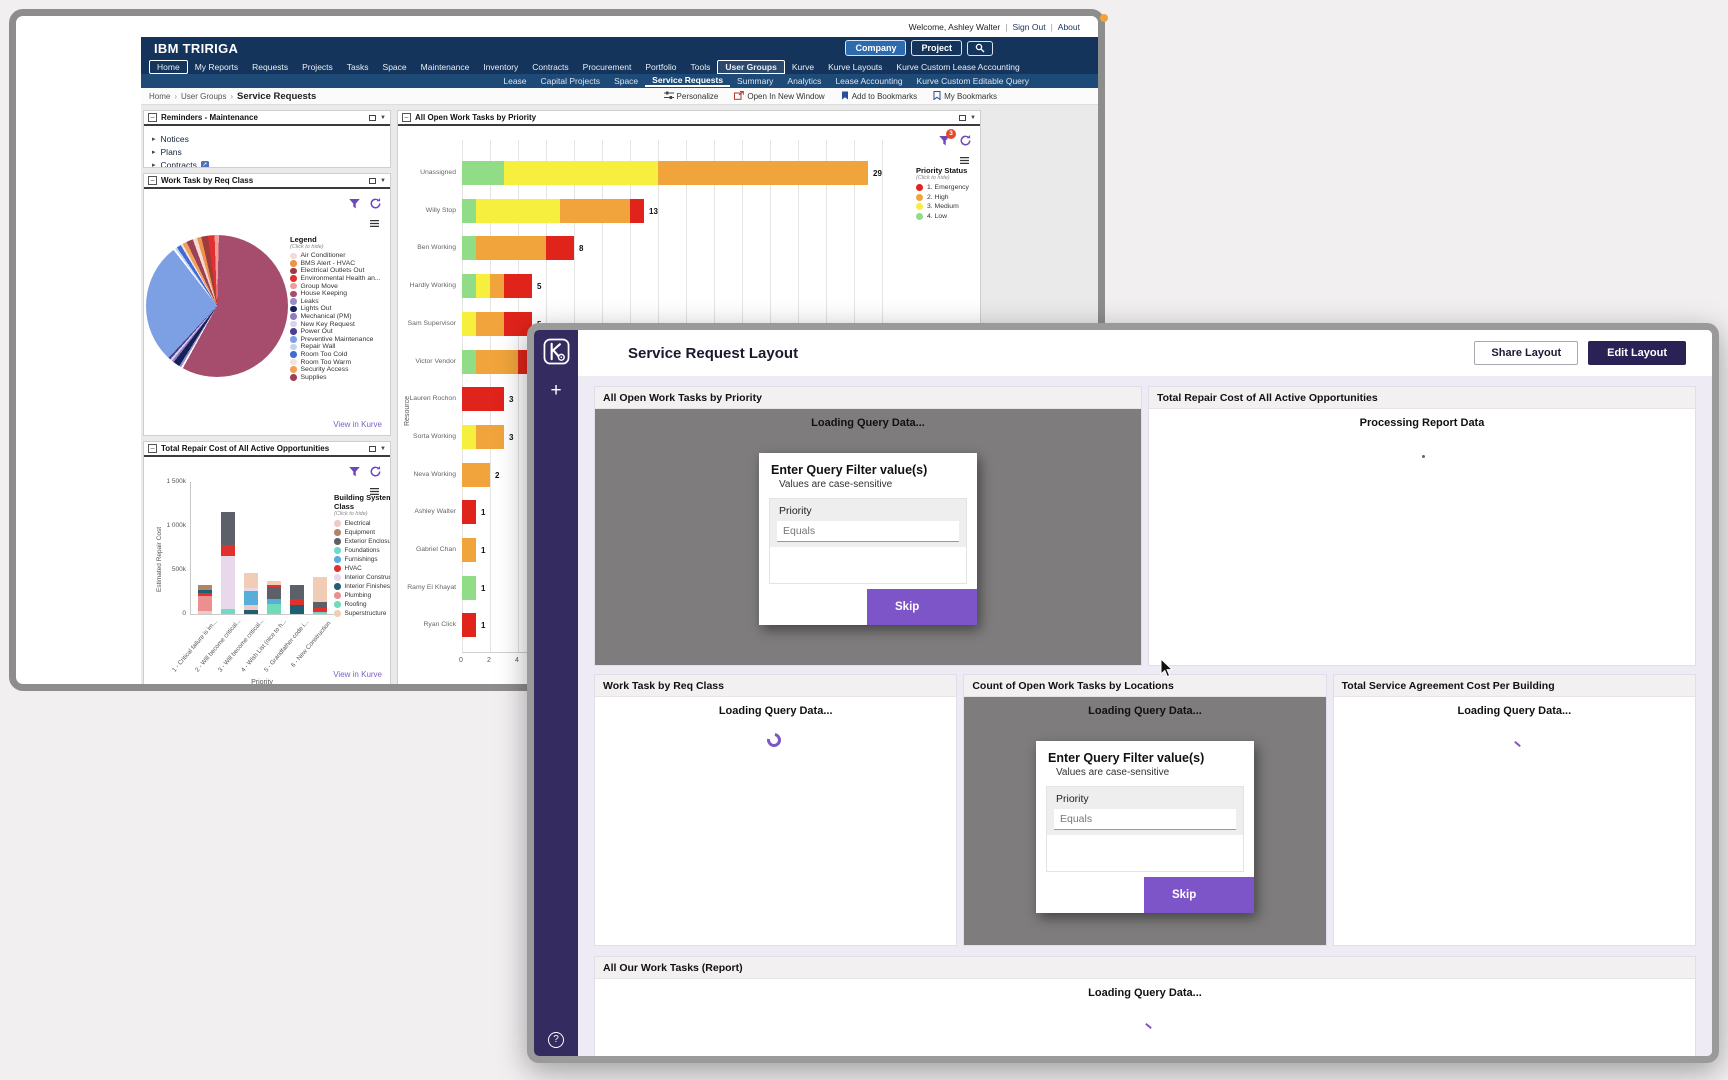 Image resolution: width=1728 pixels, height=1080 pixels. What do you see at coordinates (335, 317) in the screenshot?
I see `legend-item-mechanical-pm: Mechanical (PM)` at bounding box center [335, 317].